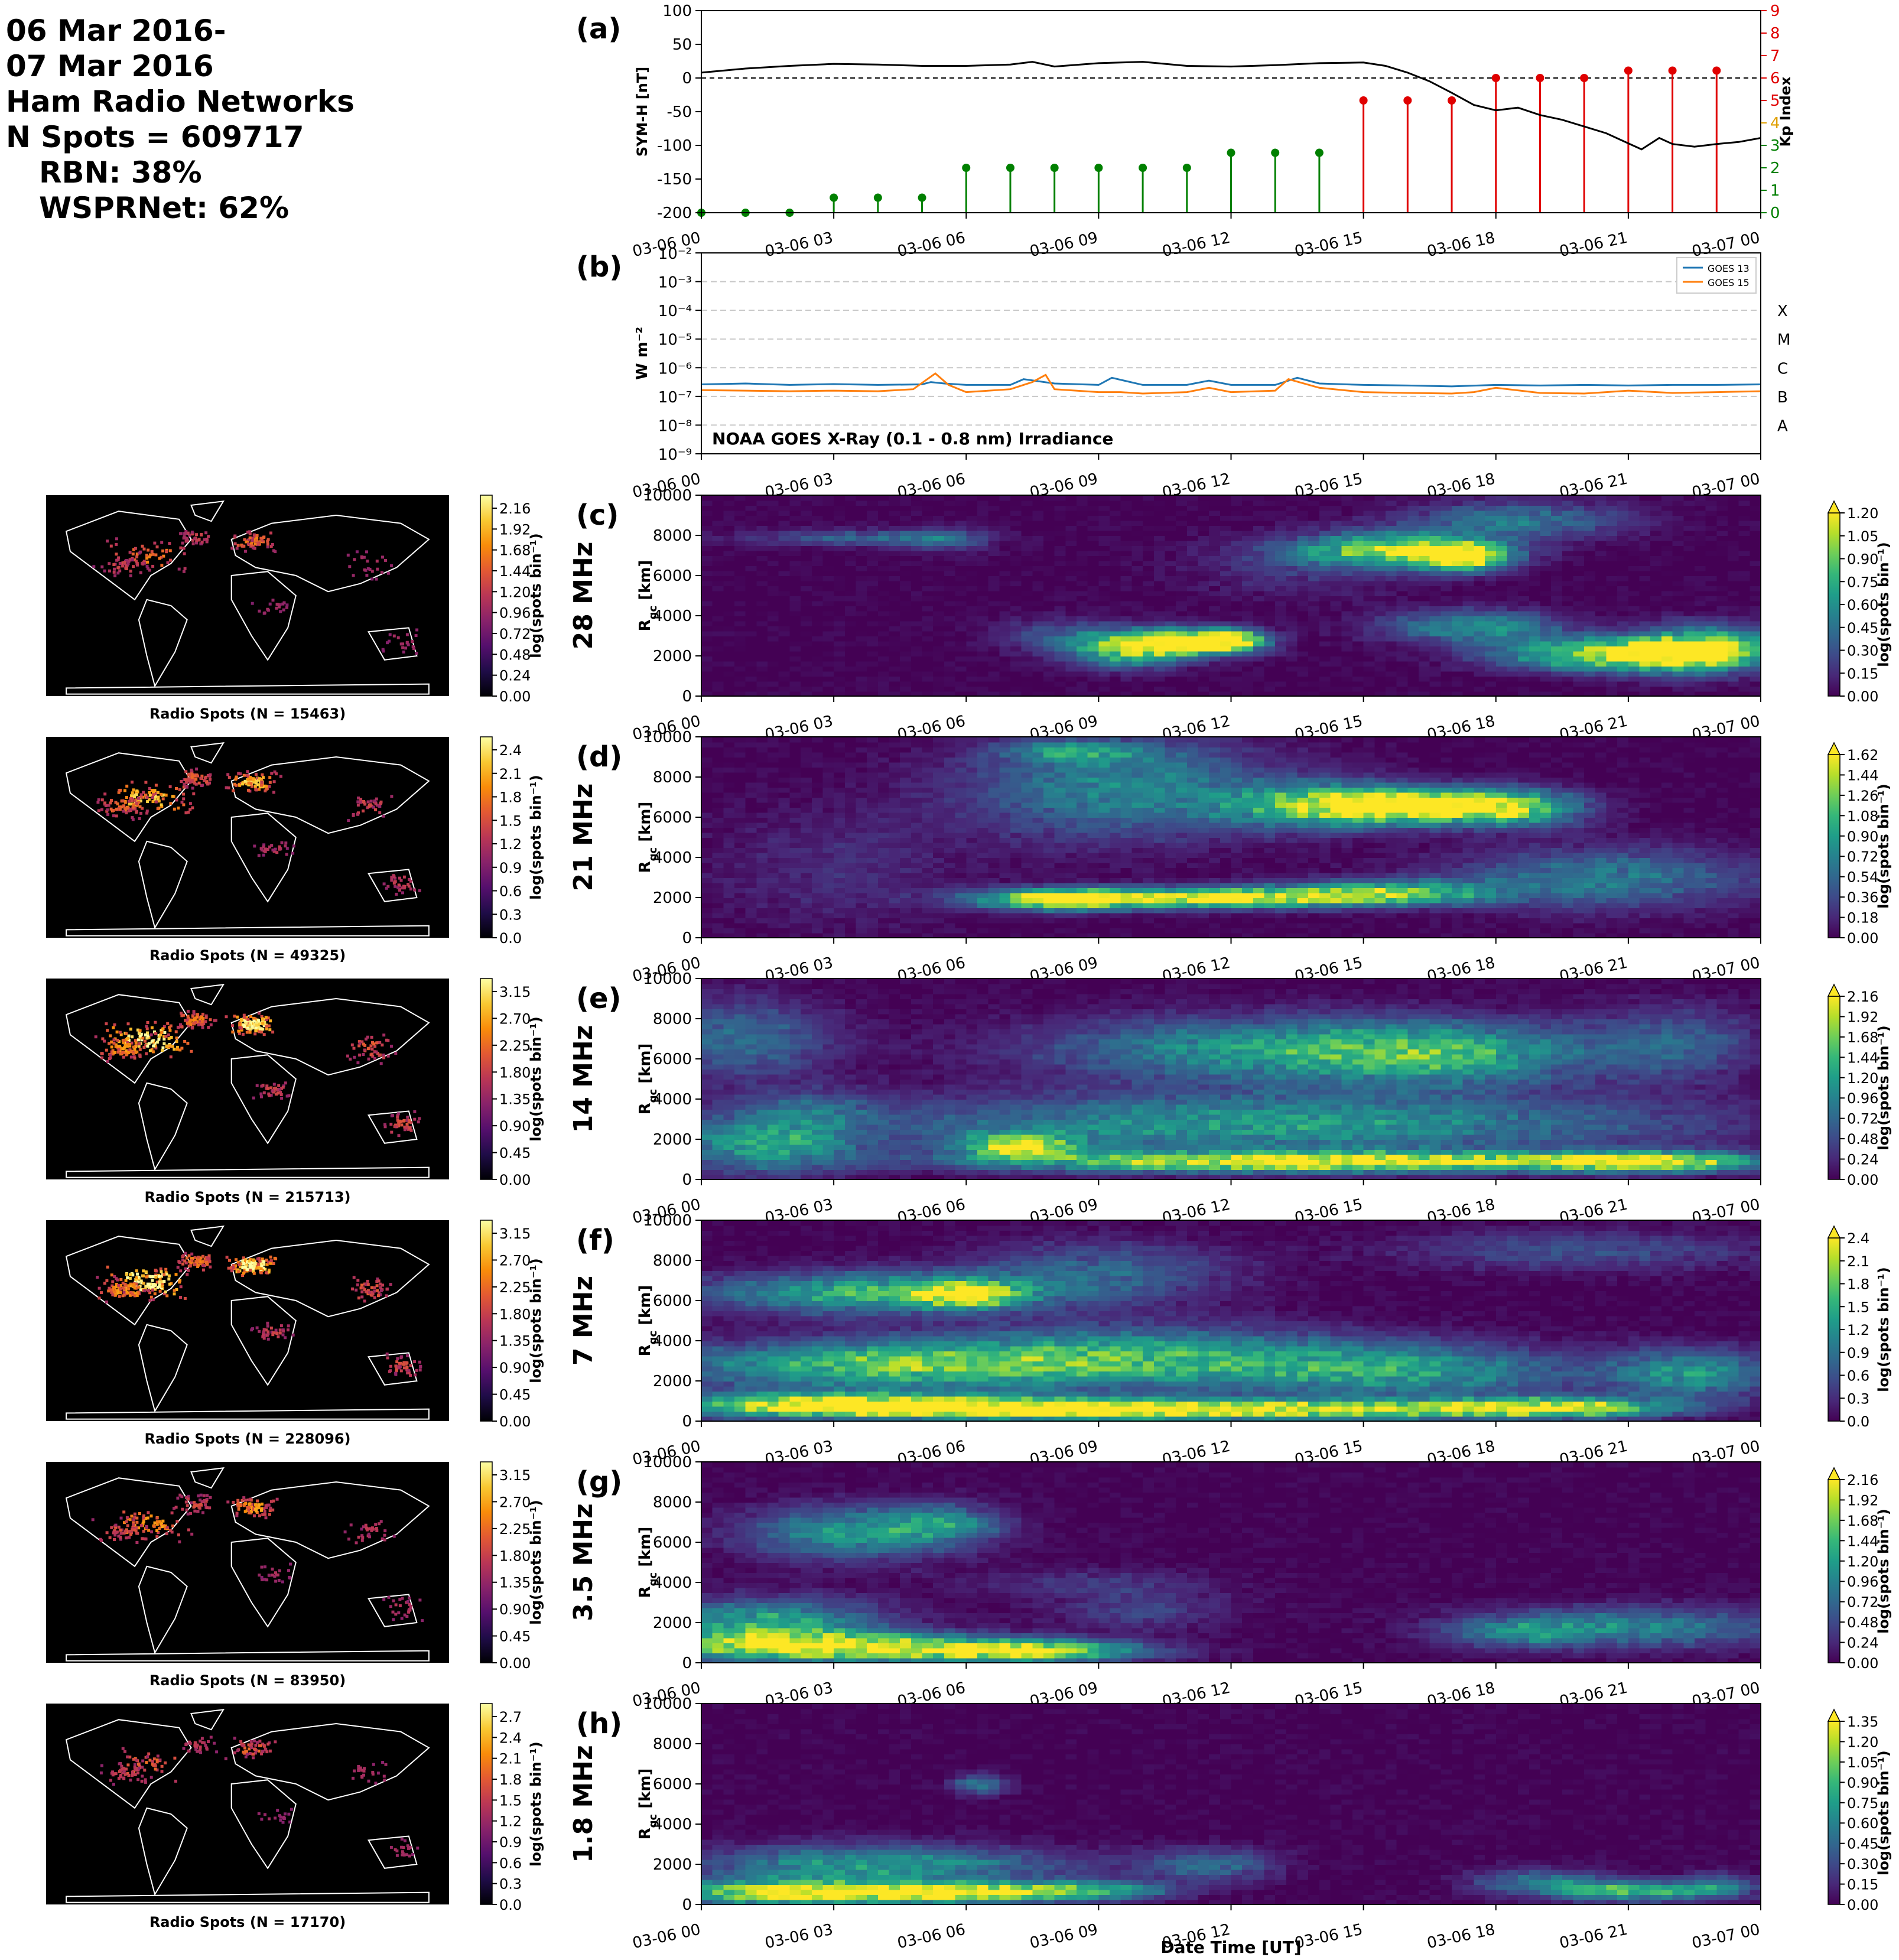  I want to click on y-tick-label: 10⁻⁵, so click(675, 340).